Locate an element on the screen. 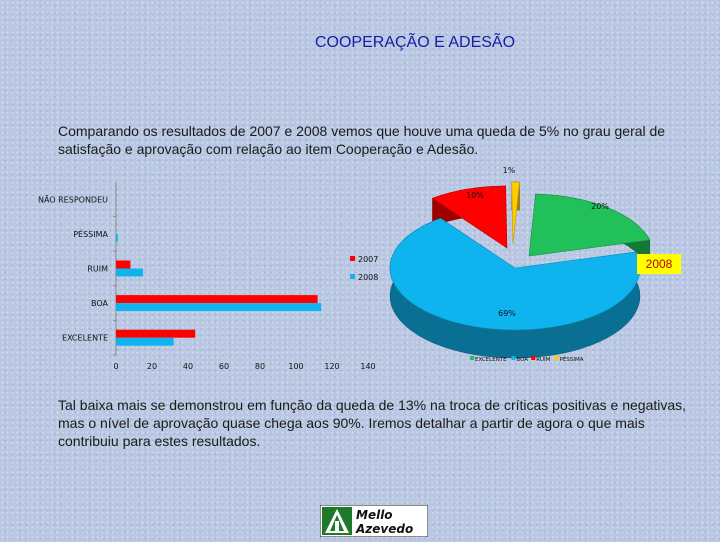 The width and height of the screenshot is (720, 542). x-tick-label: 120 is located at coordinates (331, 366).